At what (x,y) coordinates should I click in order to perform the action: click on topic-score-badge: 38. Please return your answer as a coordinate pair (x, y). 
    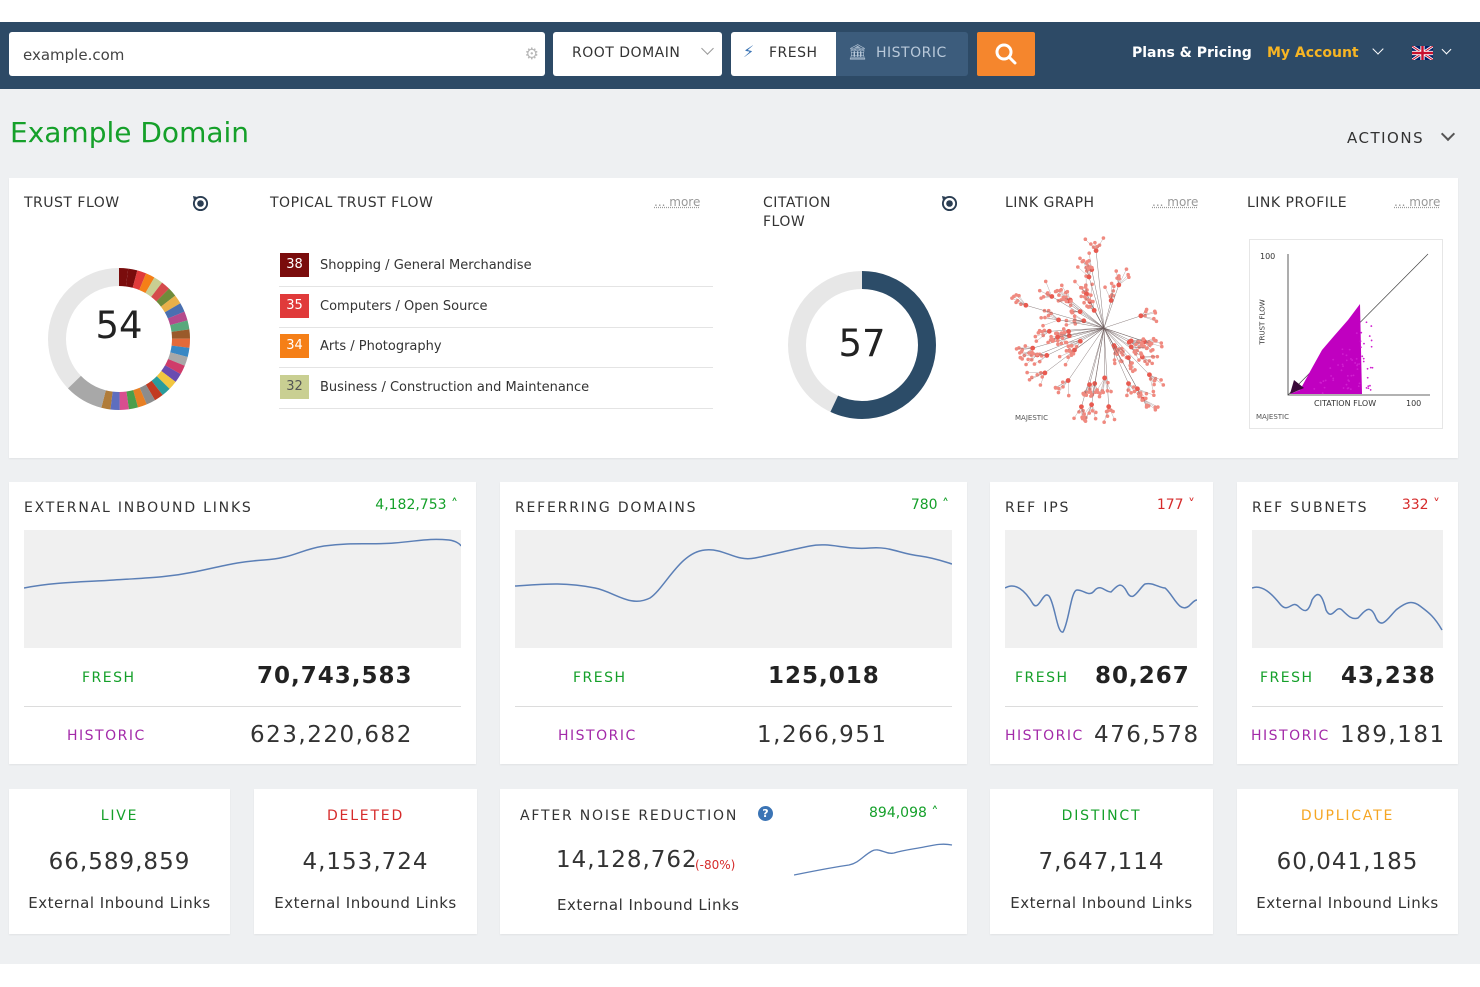
    Looking at the image, I should click on (294, 265).